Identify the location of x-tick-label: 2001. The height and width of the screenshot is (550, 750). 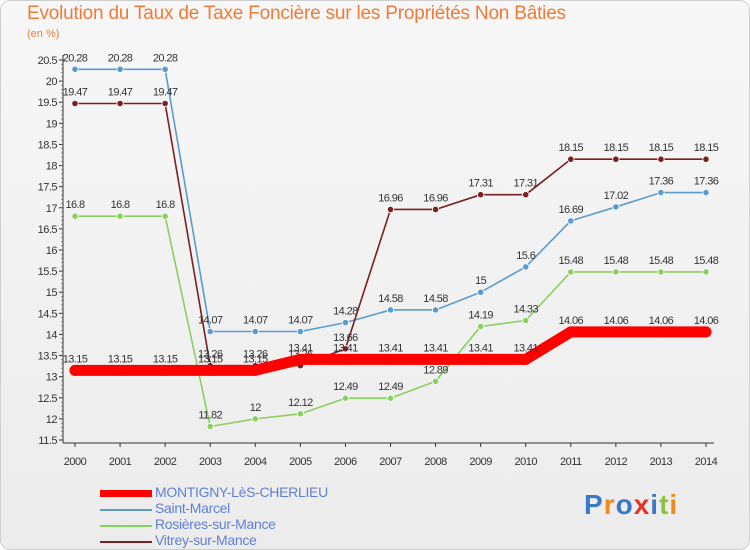
(120, 462).